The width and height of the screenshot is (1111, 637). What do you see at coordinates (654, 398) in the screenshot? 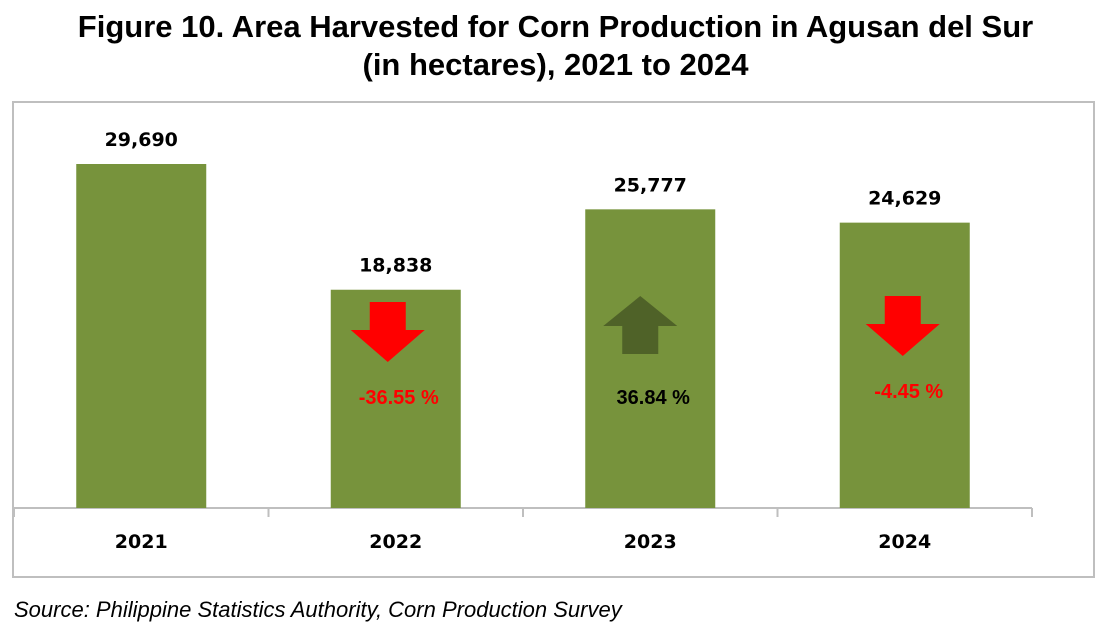
I see `pct-change-label-2023: 36.84 %` at bounding box center [654, 398].